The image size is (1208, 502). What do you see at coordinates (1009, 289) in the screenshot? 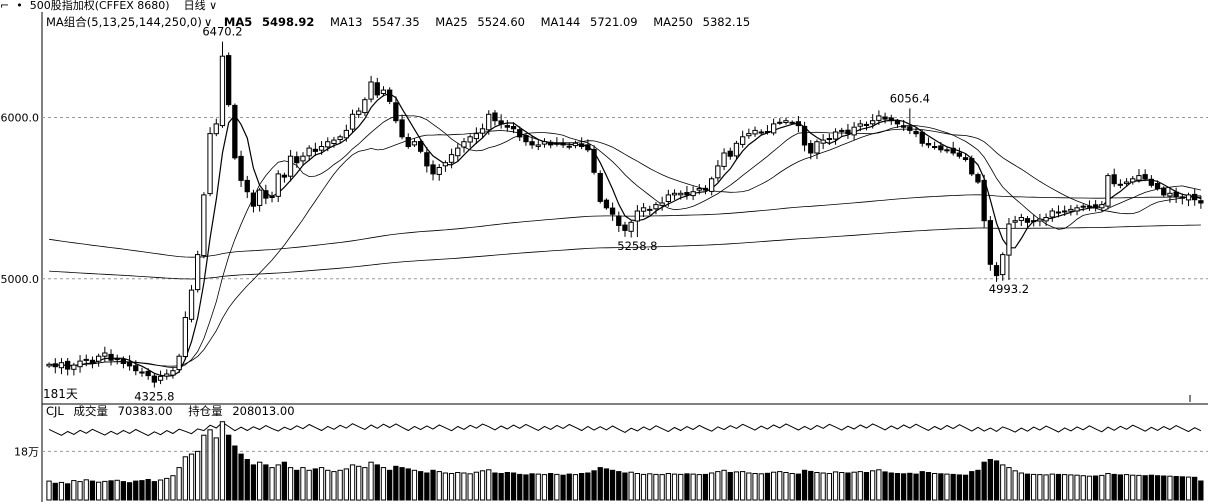
I see `price-annotation: 4993.2` at bounding box center [1009, 289].